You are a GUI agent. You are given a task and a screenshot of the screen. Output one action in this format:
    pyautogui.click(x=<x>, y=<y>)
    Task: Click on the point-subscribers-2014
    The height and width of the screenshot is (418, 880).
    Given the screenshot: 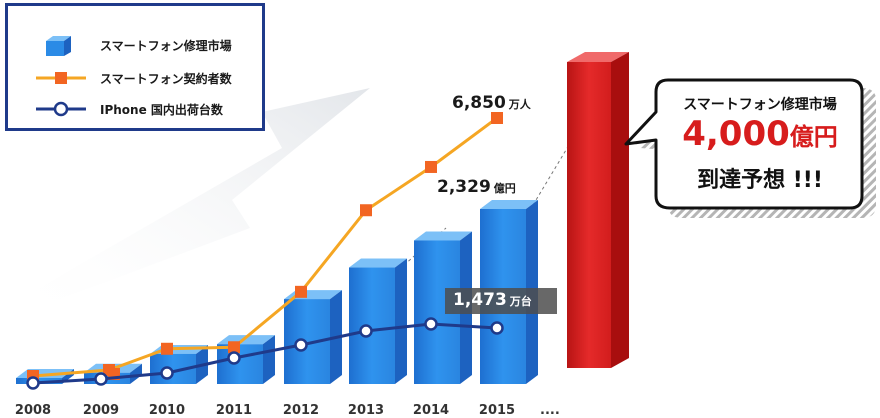 What is the action you would take?
    pyautogui.click(x=431, y=166)
    